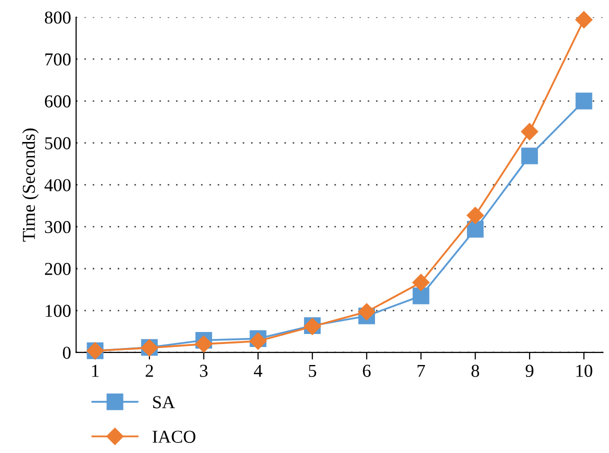 The height and width of the screenshot is (453, 609). What do you see at coordinates (30, 185) in the screenshot?
I see `y-axis-title: Time (Seconds)` at bounding box center [30, 185].